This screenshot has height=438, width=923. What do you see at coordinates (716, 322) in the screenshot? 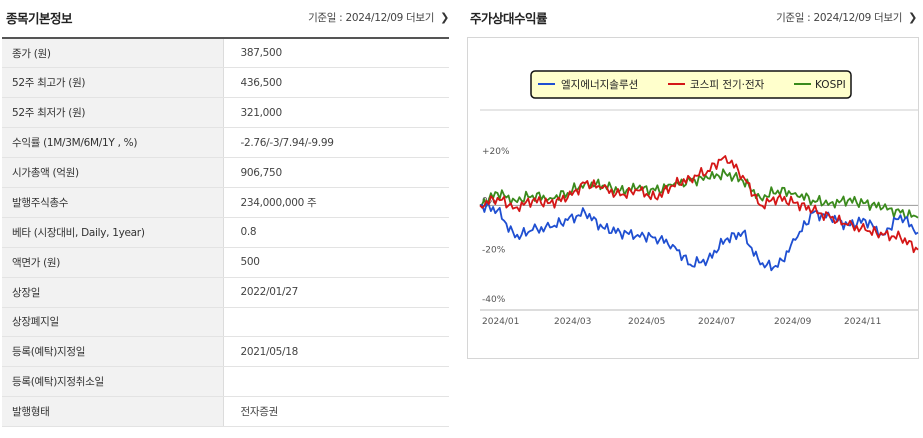
I see `x-tick-label: 2024/07` at bounding box center [716, 322].